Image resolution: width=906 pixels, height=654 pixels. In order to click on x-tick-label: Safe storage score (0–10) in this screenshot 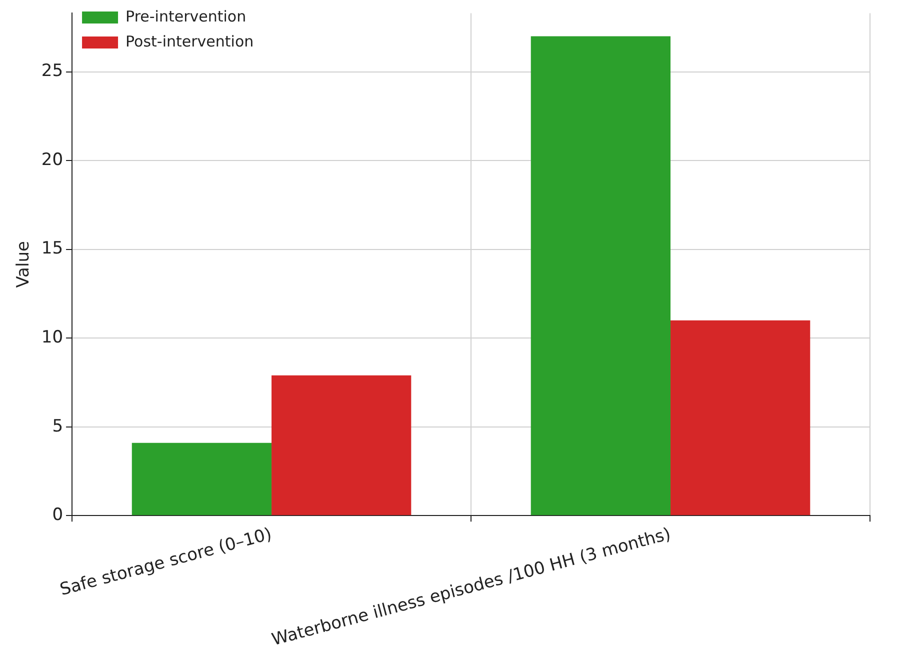, I will do `click(166, 562)`.